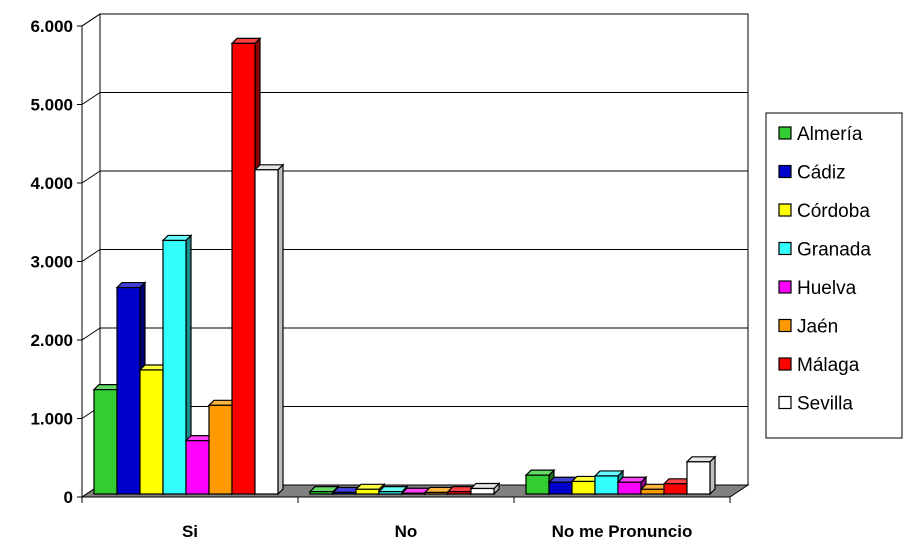  I want to click on legend-label: Sevilla, so click(825, 404).